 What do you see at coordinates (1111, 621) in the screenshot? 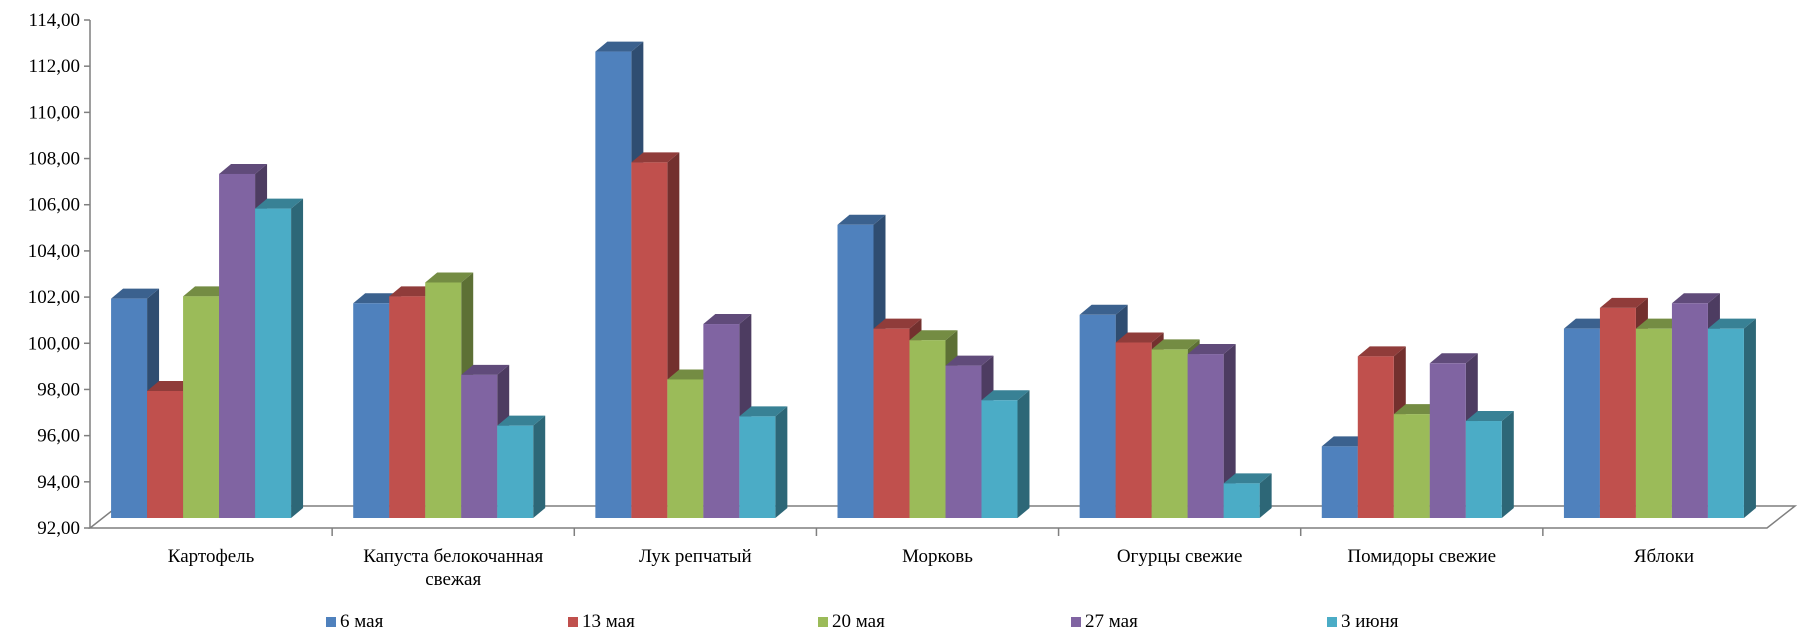
I see `legend-label: 27 мая` at bounding box center [1111, 621].